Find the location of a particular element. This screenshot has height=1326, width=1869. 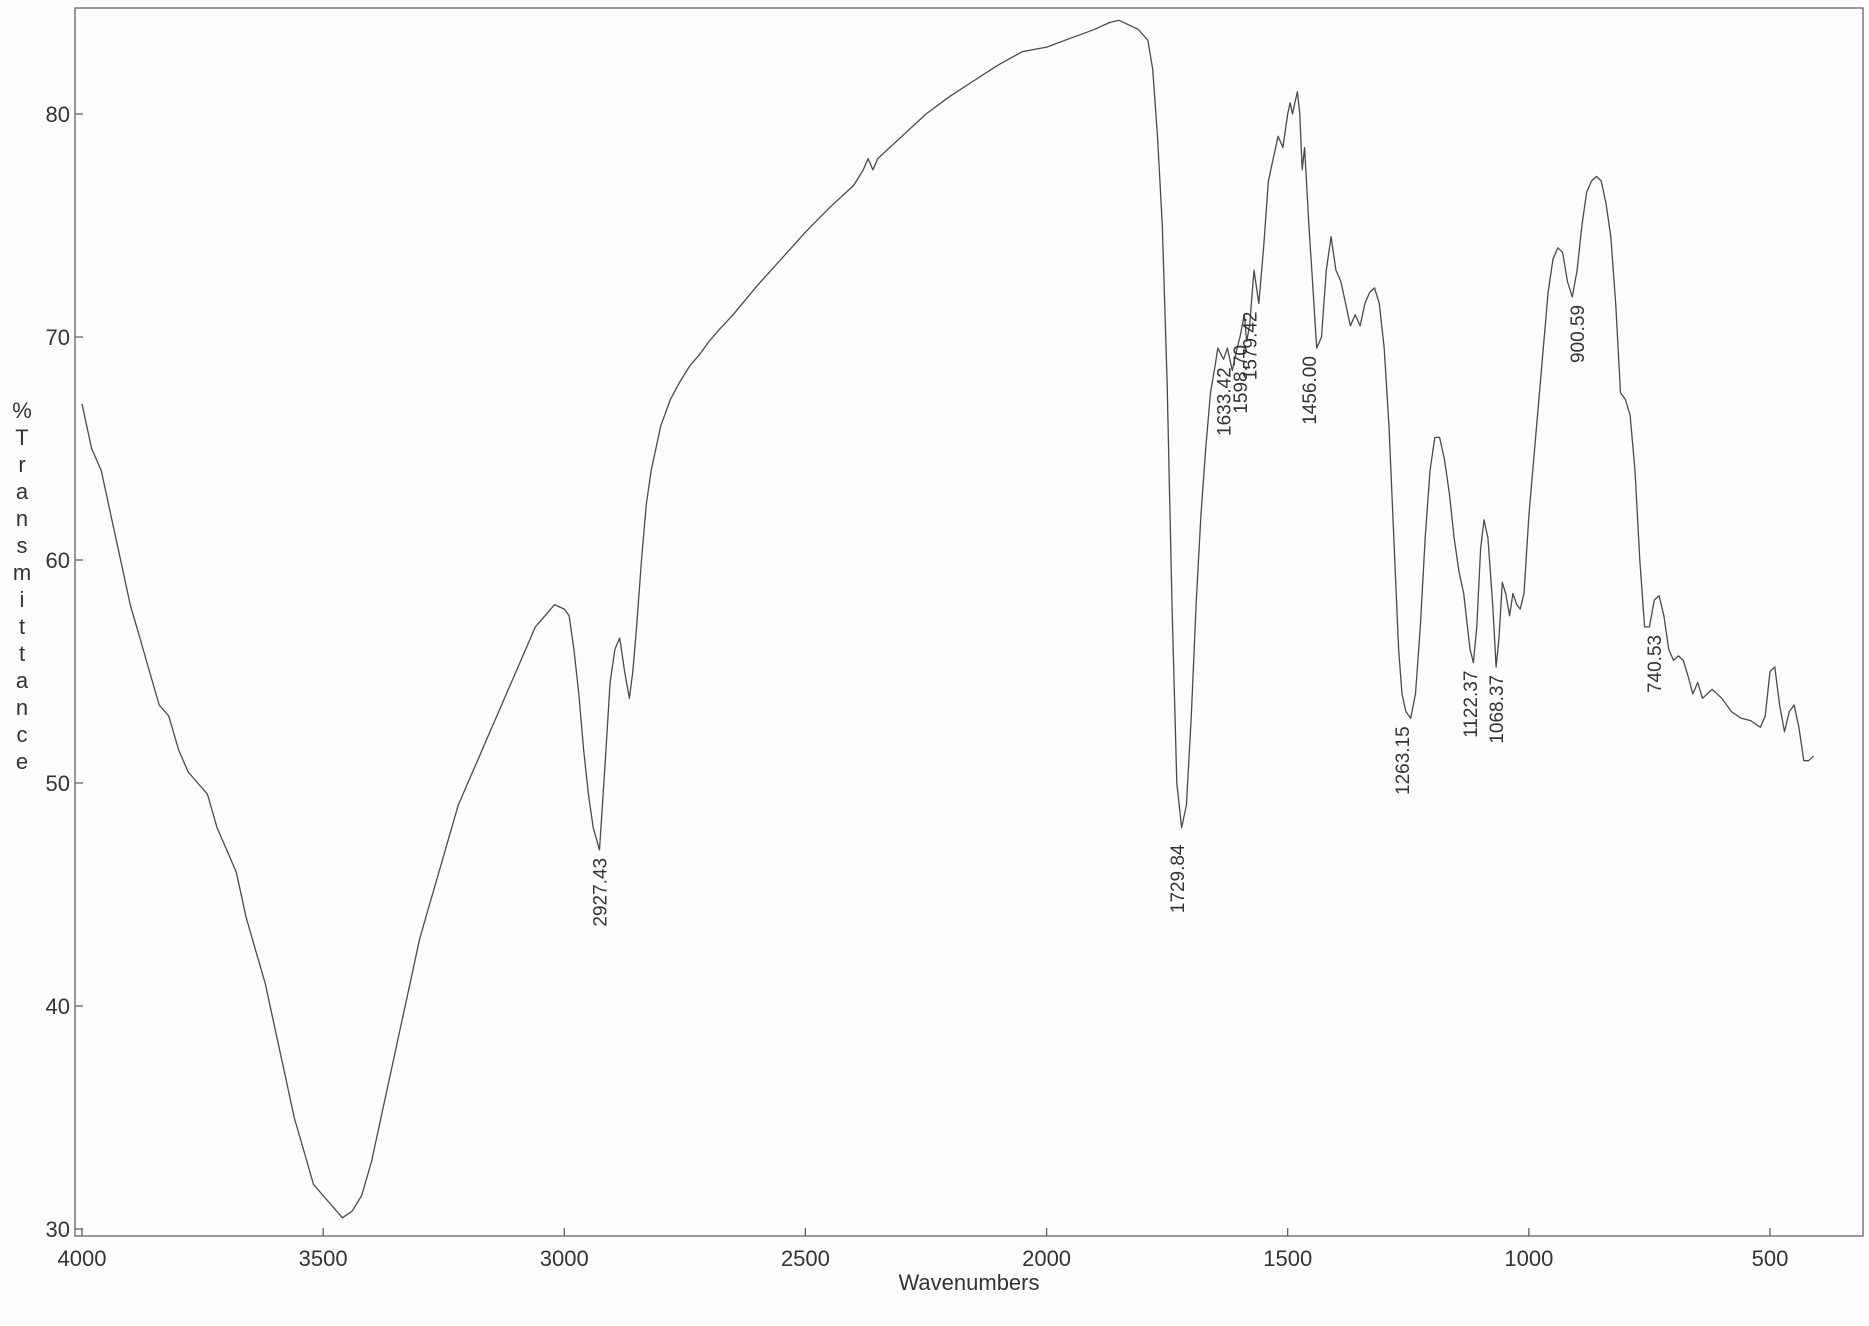

x-tick-label: 1000 is located at coordinates (1528, 1258).